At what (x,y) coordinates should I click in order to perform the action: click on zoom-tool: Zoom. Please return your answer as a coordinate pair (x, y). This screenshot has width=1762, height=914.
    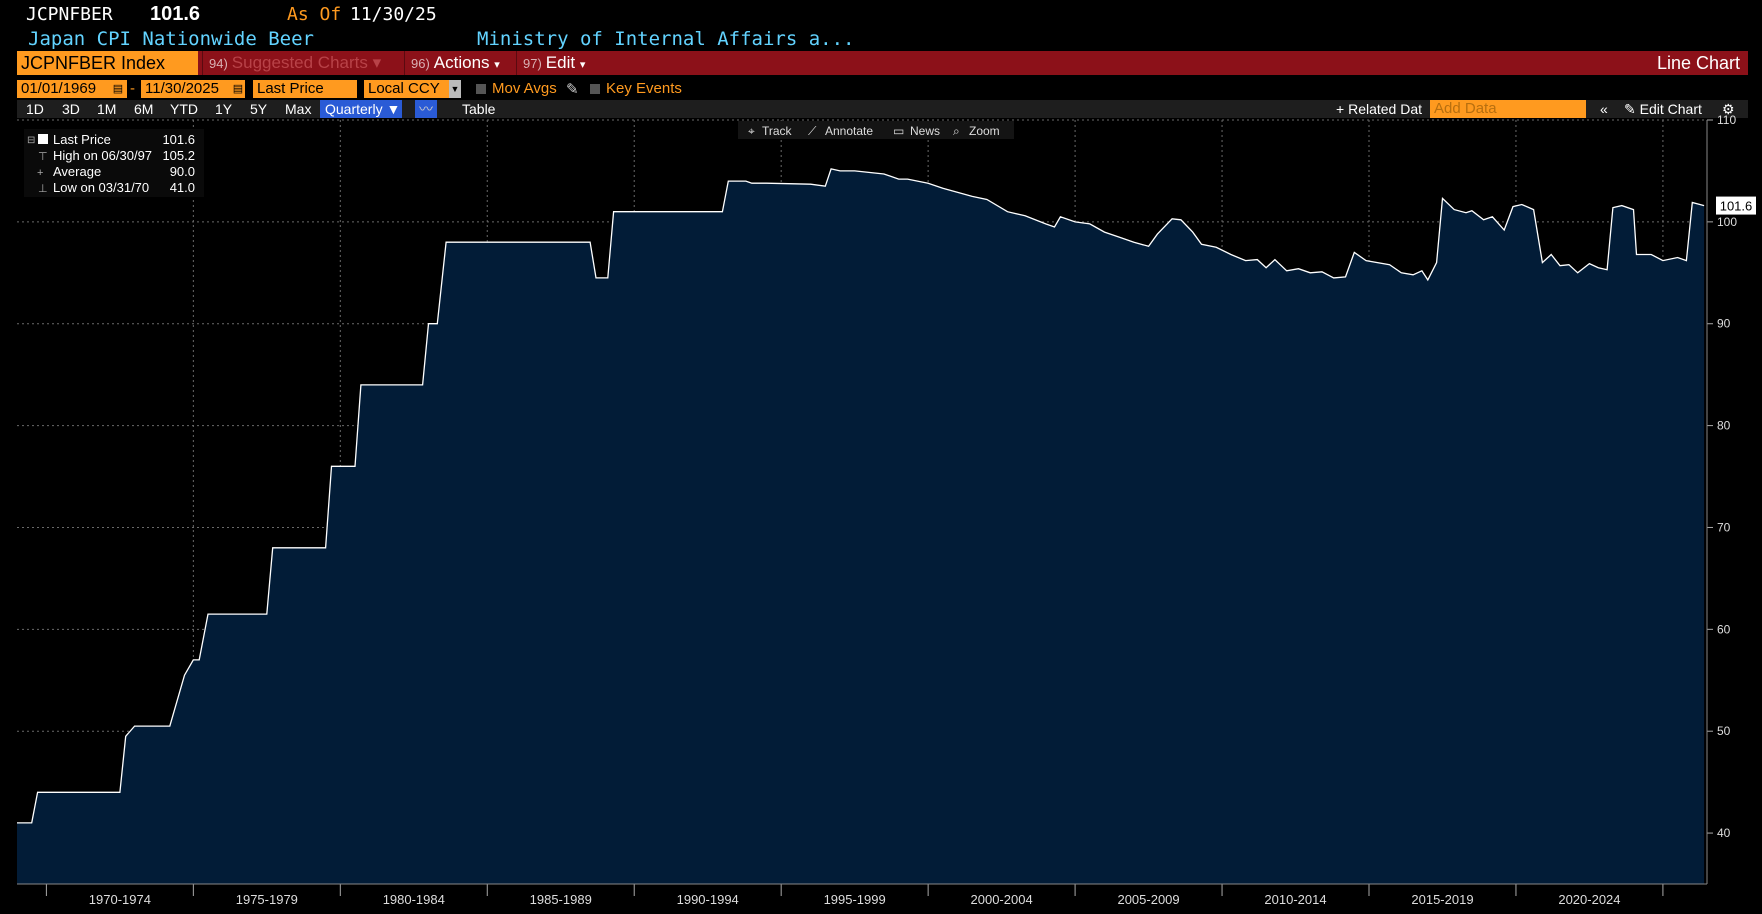
    Looking at the image, I should click on (984, 131).